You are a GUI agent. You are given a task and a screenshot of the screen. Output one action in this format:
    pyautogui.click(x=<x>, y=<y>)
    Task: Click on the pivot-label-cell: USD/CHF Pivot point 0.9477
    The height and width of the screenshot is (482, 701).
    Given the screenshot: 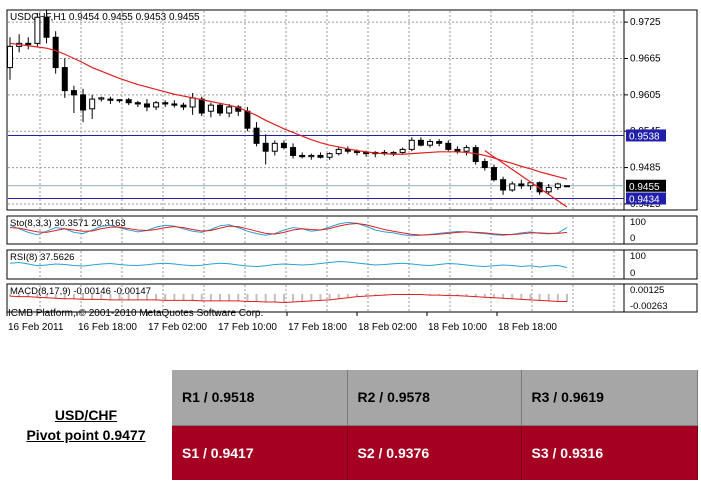 What is the action you would take?
    pyautogui.click(x=86, y=425)
    